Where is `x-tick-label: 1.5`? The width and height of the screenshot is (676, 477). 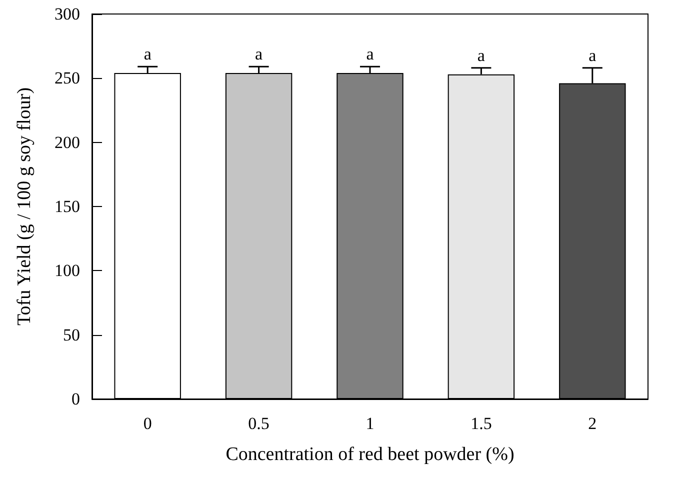 x-tick-label: 1.5 is located at coordinates (481, 423).